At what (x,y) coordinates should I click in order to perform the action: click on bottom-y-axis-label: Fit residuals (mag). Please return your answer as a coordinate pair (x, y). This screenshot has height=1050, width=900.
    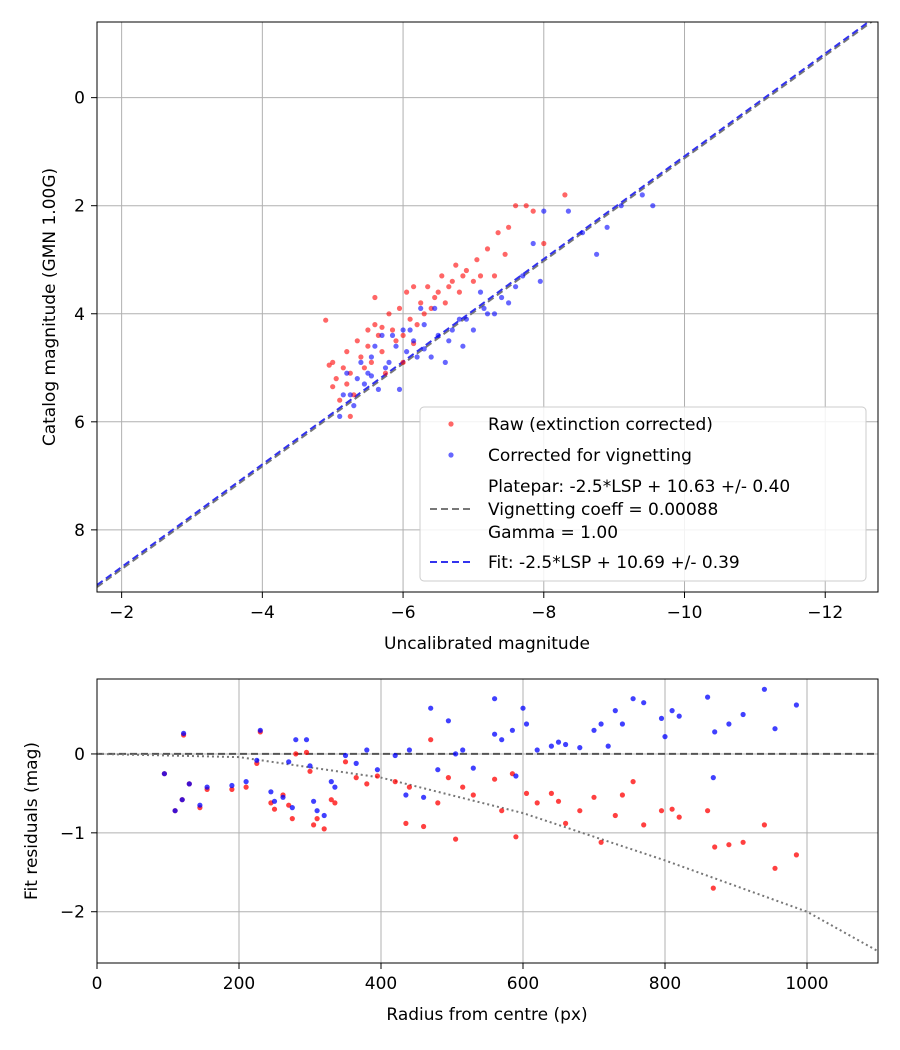
    Looking at the image, I should click on (32, 821).